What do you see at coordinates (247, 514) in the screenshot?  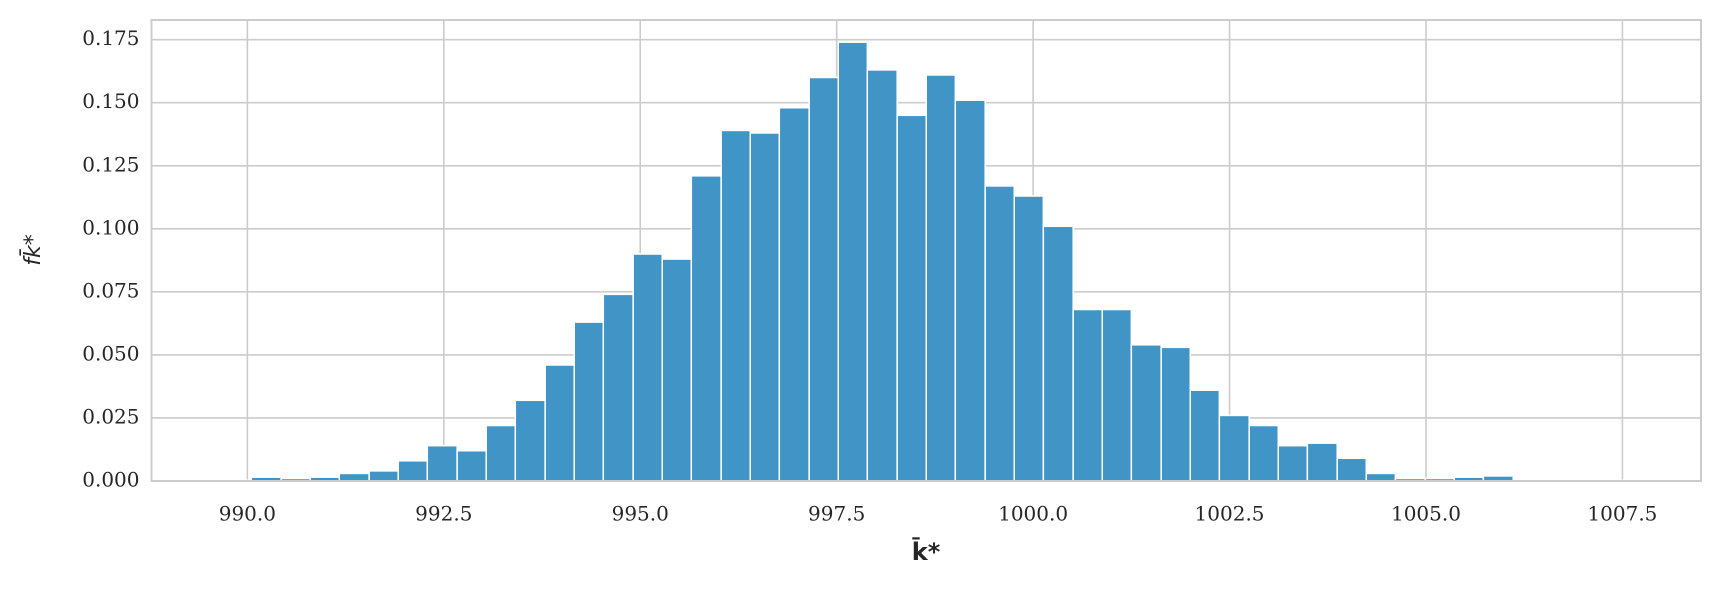 I see `x-tick-label: 990.0` at bounding box center [247, 514].